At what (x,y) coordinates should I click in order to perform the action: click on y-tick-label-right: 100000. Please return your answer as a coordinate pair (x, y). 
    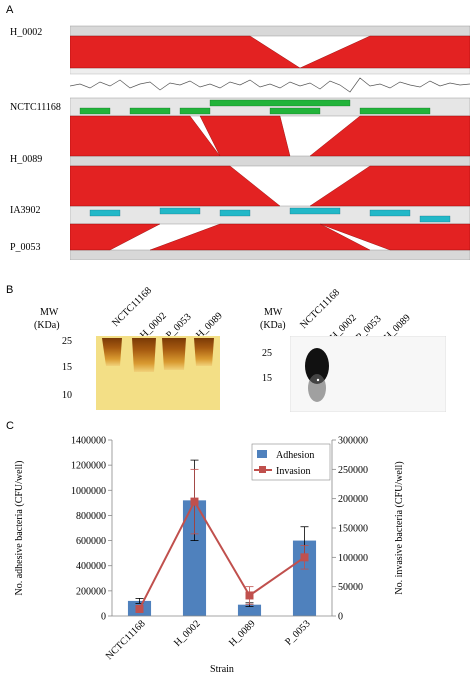
    Looking at the image, I should click on (353, 558).